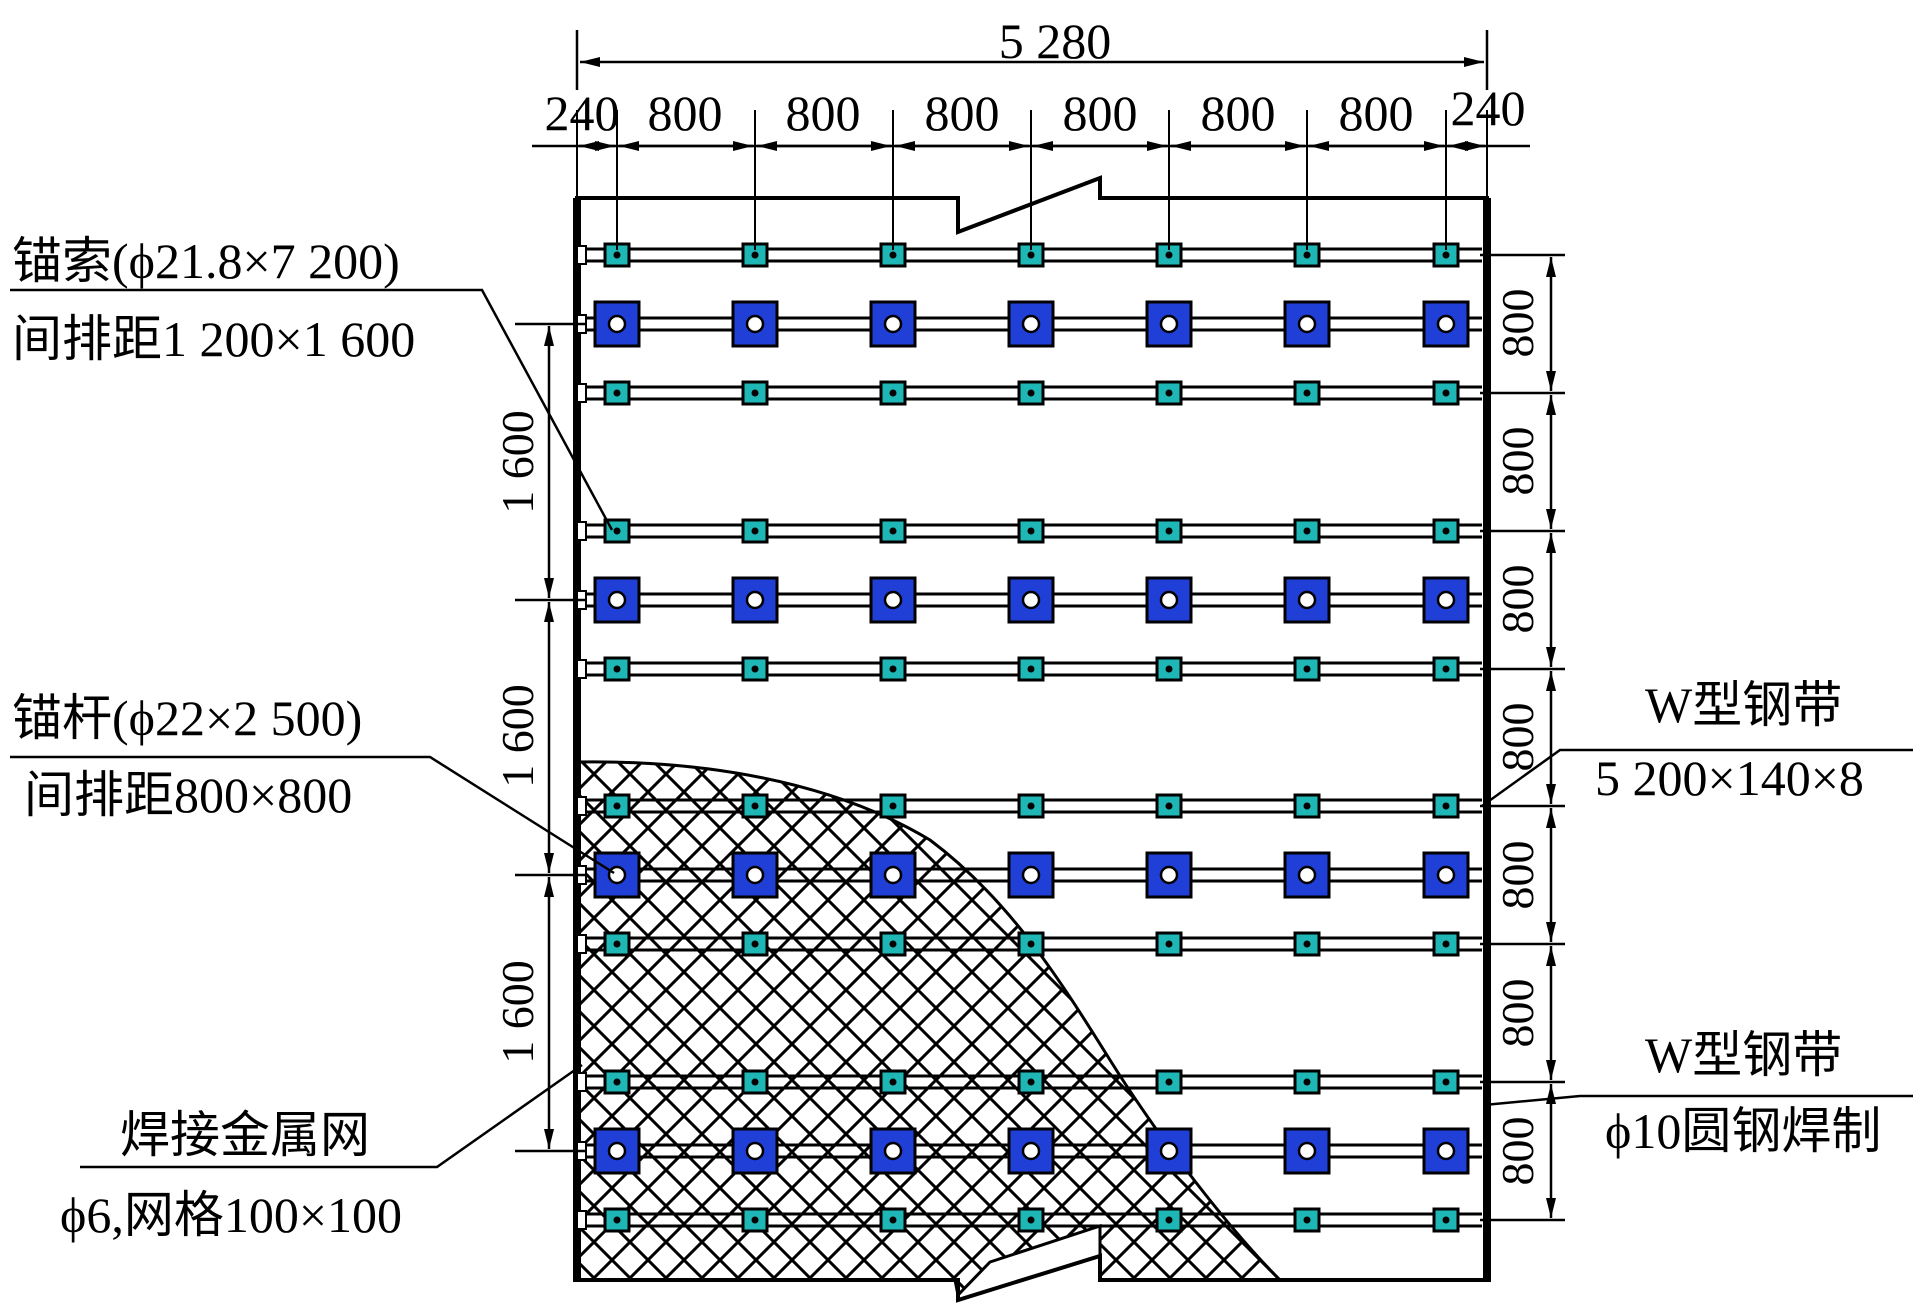 The height and width of the screenshot is (1315, 1923). Describe the element at coordinates (206, 261) in the screenshot. I see `anchor-cable-label: 锚索(ϕ21.8×7 200)` at that location.